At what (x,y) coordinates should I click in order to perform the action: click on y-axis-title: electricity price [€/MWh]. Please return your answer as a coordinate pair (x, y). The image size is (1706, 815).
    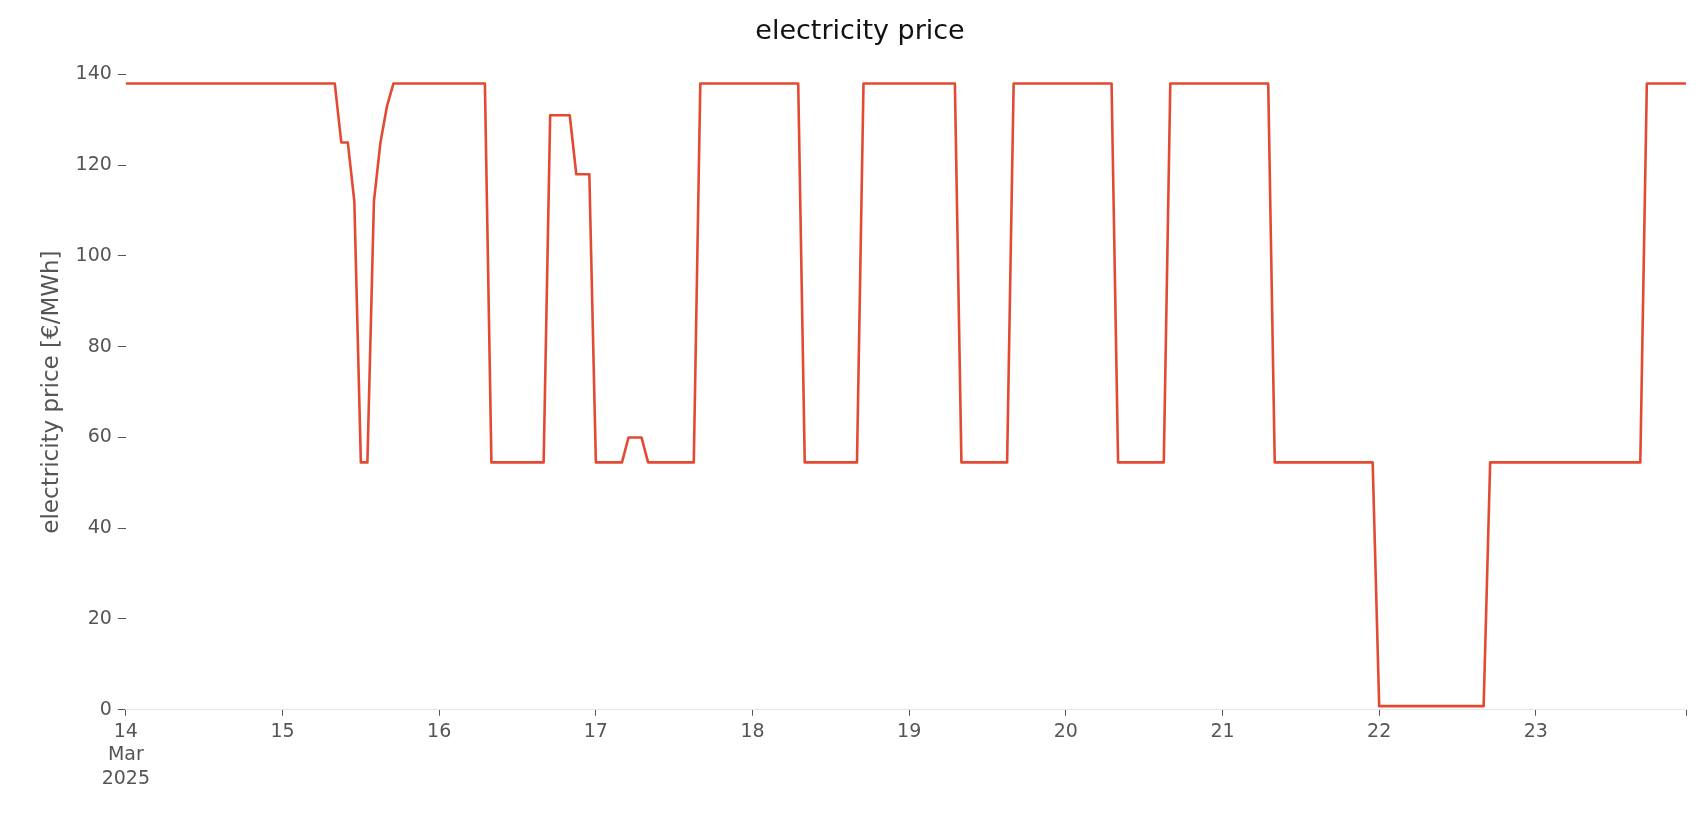
    Looking at the image, I should click on (49, 392).